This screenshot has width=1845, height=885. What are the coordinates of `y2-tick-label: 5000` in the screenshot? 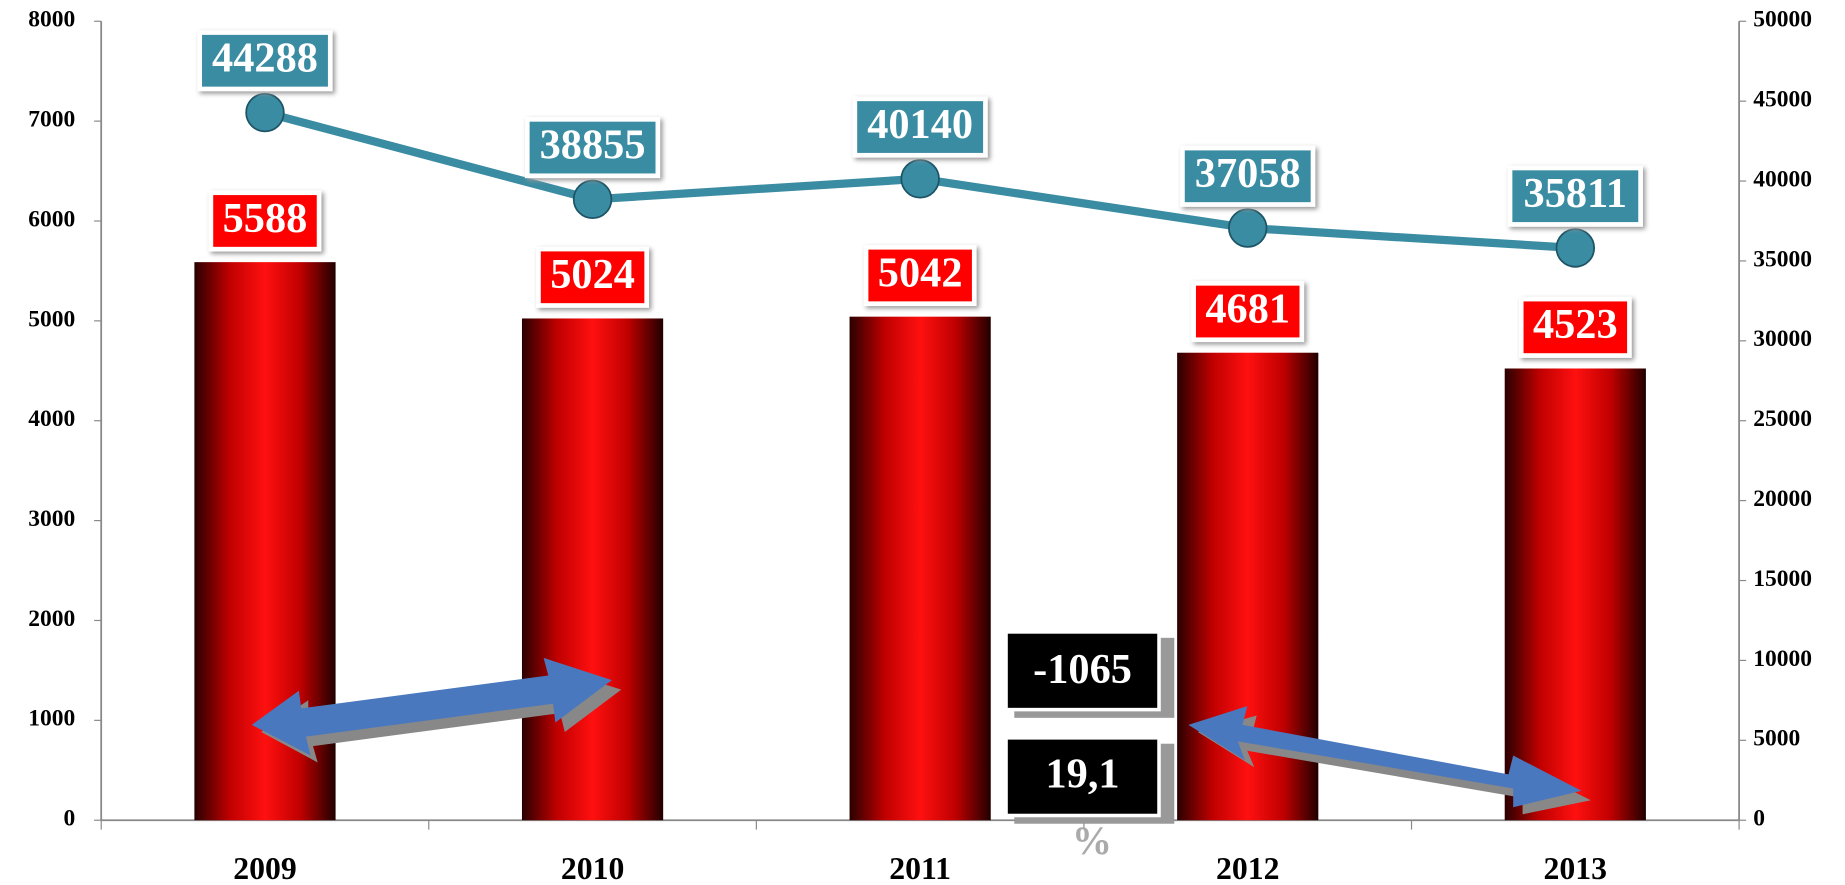 It's located at (1776, 739).